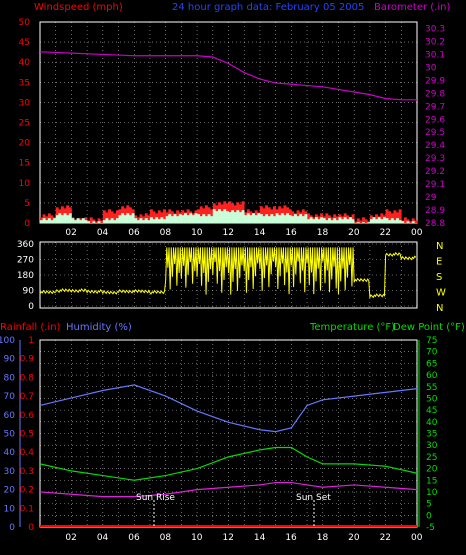 The height and width of the screenshot is (555, 466). Describe the element at coordinates (27, 416) in the screenshot. I see `rain-tick-label: 0.6` at that location.